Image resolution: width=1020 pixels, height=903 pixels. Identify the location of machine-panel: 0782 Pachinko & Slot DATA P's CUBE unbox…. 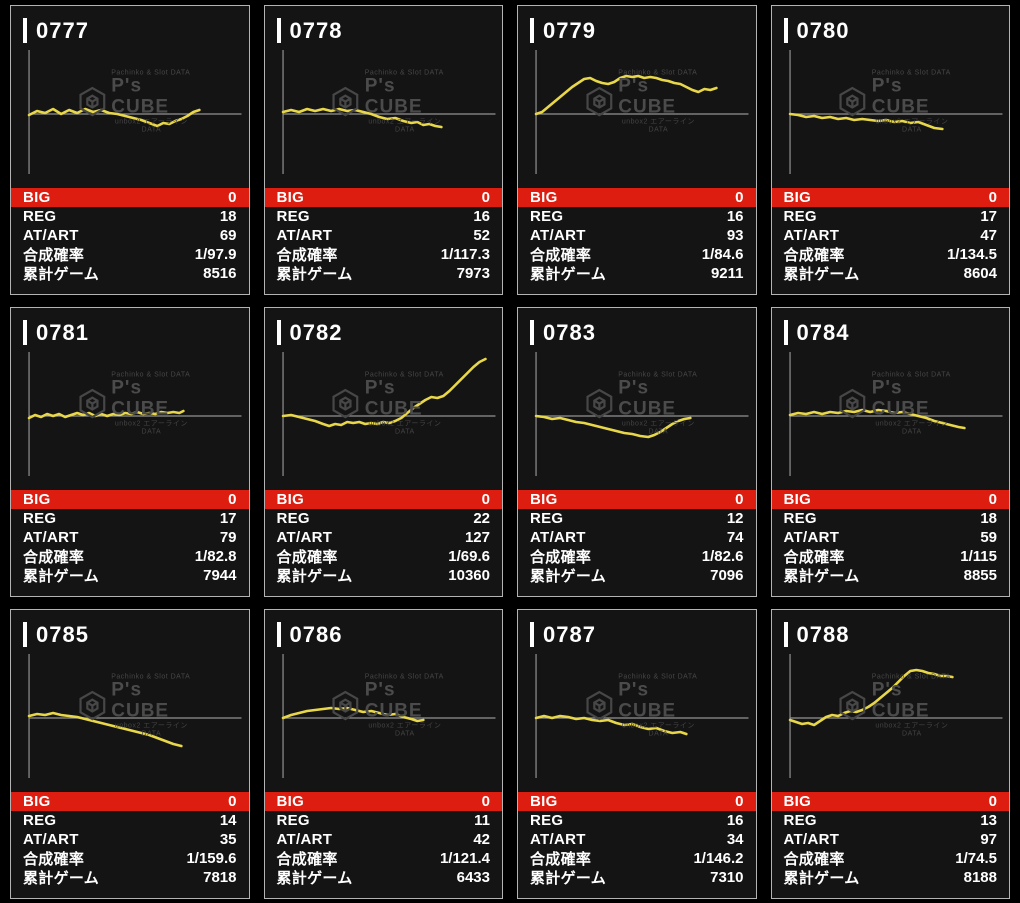
(383, 452).